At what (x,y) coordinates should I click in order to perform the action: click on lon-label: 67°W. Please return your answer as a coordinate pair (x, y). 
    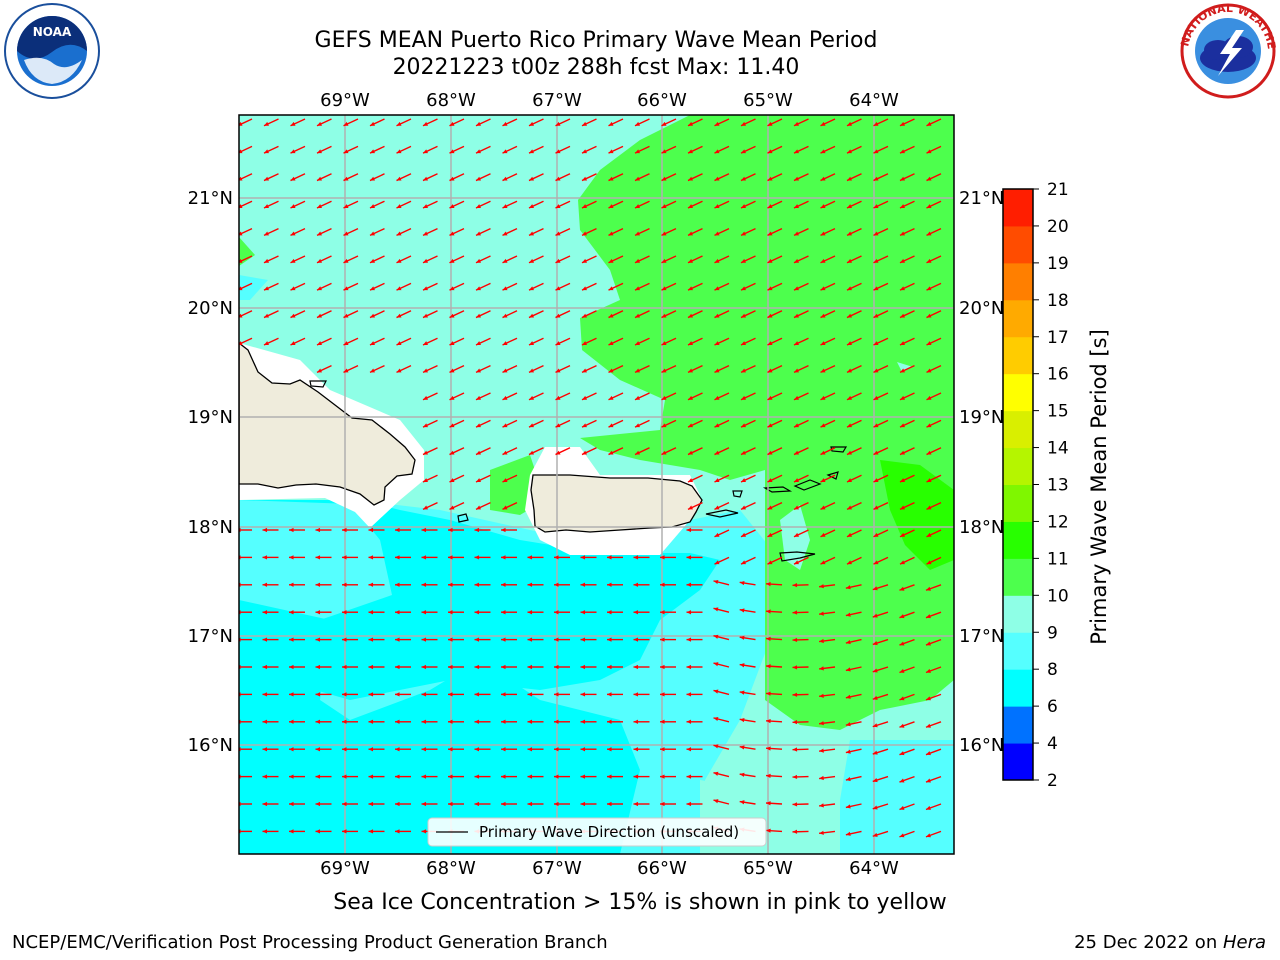
    Looking at the image, I should click on (557, 100).